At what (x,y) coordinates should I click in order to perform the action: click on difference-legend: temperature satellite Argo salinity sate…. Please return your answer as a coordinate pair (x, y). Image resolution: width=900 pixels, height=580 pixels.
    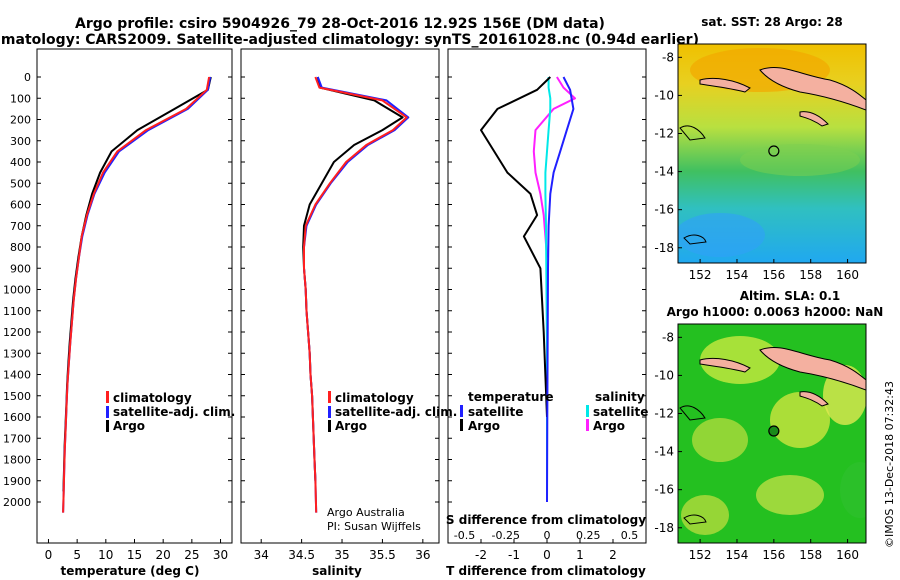
    Looking at the image, I should click on (554, 411).